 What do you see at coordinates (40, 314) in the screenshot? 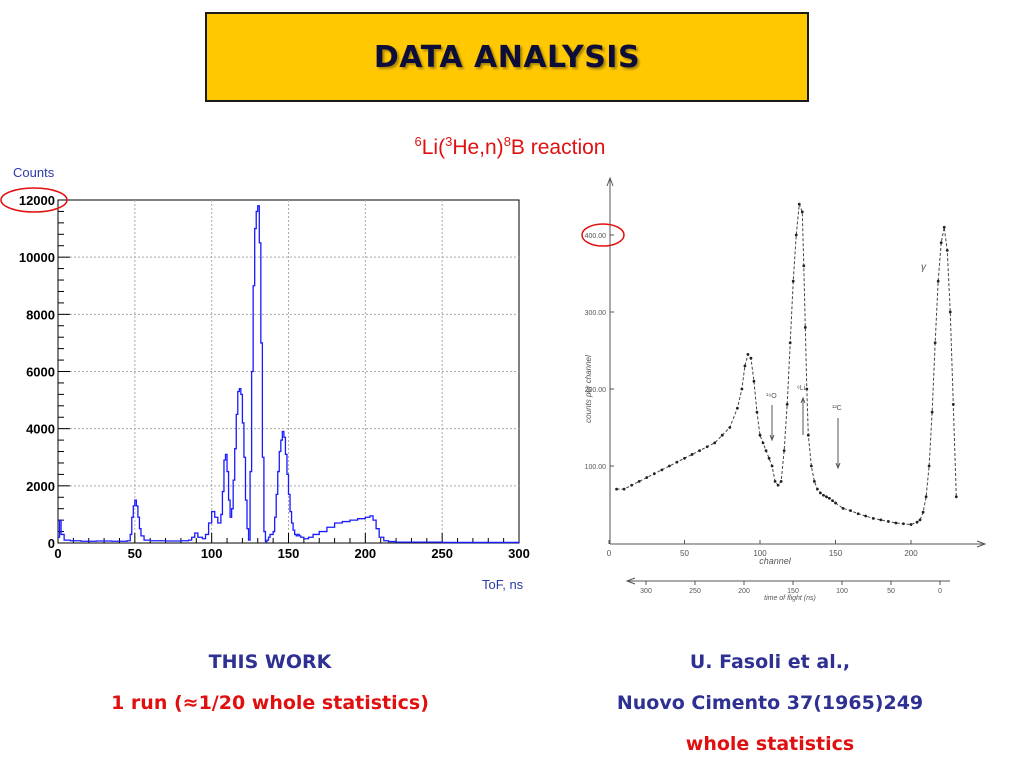
I see `y-tick-label: 8000` at bounding box center [40, 314].